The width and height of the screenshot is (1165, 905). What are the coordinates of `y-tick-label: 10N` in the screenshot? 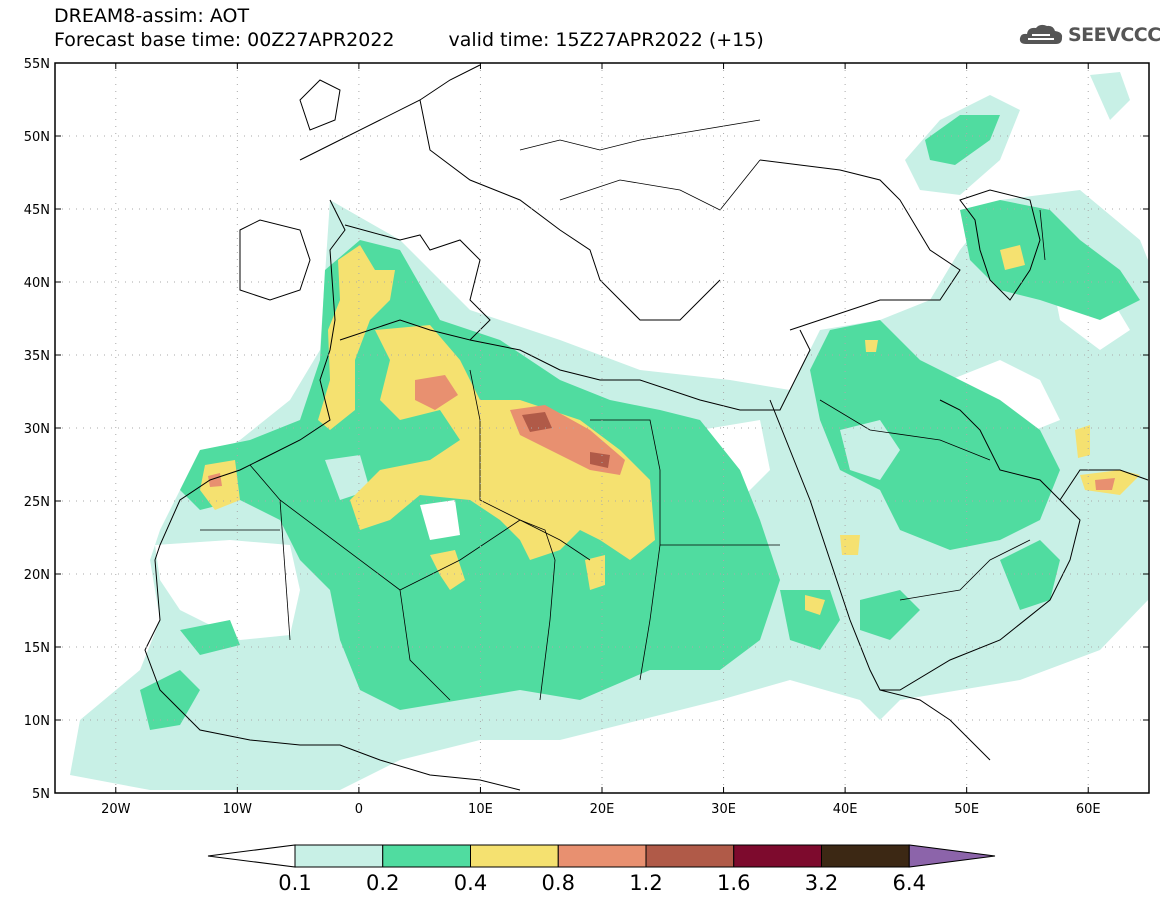 It's located at (37, 721).